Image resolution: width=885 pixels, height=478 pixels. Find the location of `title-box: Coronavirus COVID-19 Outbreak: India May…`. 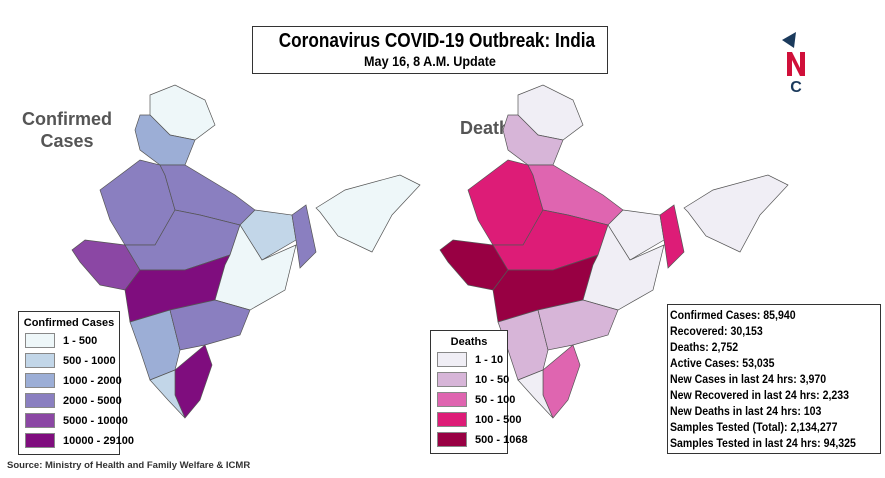

title-box: Coronavirus COVID-19 Outbreak: India May… is located at coordinates (430, 50).